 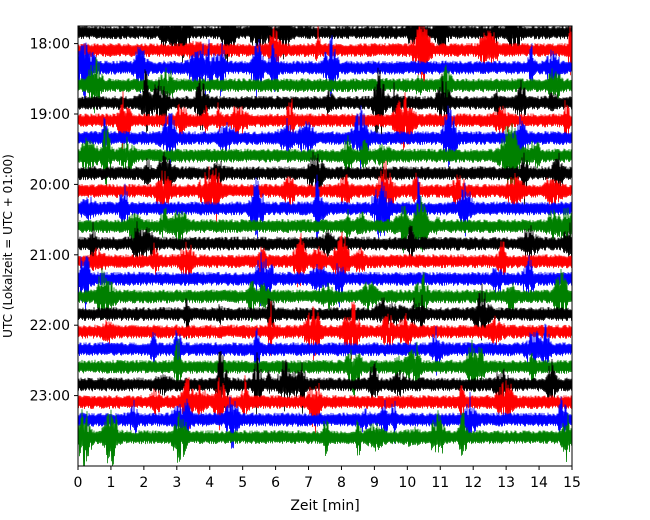 What do you see at coordinates (327, 478) in the screenshot?
I see `x-axis: 0 1 2 3 4 5 6 7 8 9 10 11 12 13 14 15` at bounding box center [327, 478].